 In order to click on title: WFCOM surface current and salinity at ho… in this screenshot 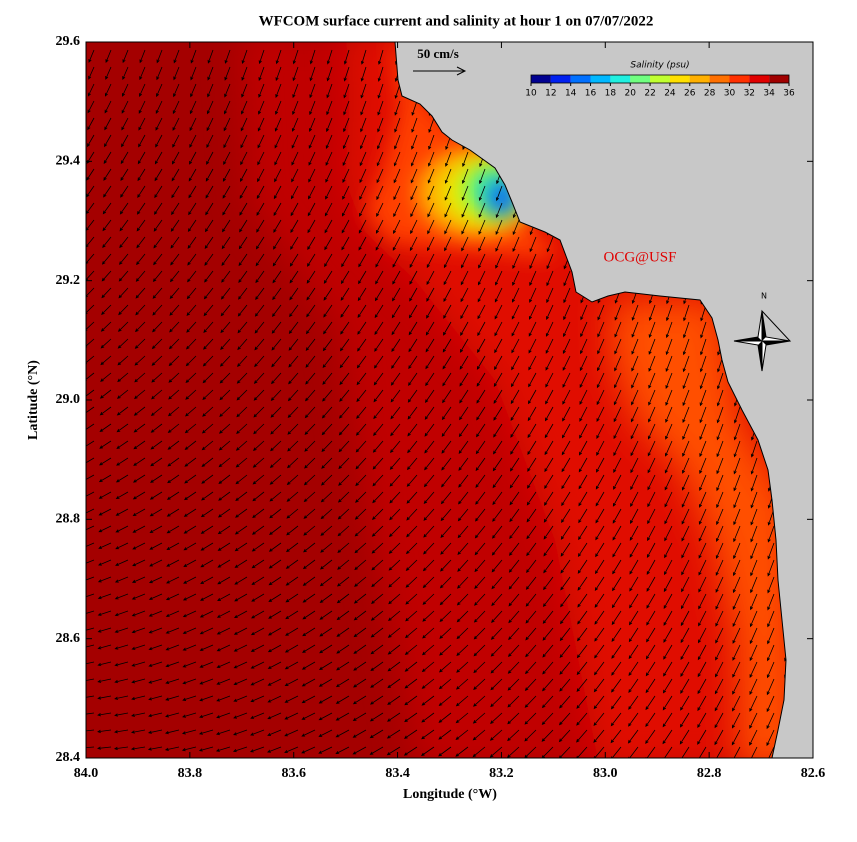, I will do `click(456, 21)`.